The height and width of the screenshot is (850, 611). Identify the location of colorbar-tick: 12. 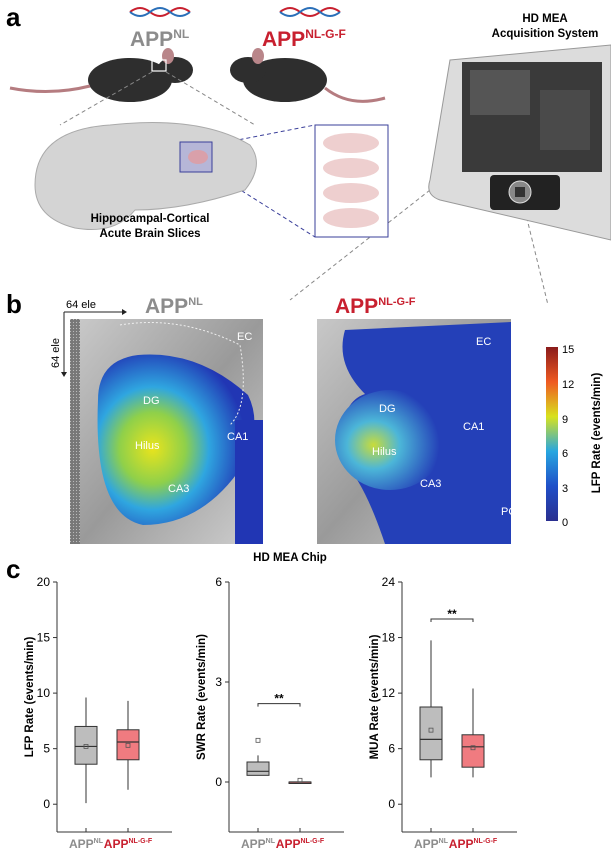
(568, 385).